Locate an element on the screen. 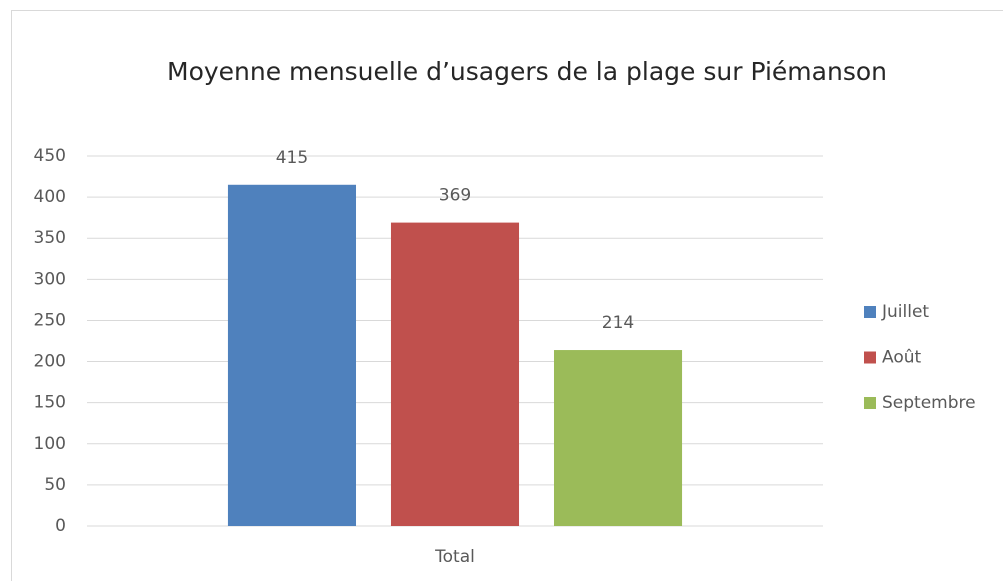 The width and height of the screenshot is (1003, 581). legend-label: Août is located at coordinates (902, 358).